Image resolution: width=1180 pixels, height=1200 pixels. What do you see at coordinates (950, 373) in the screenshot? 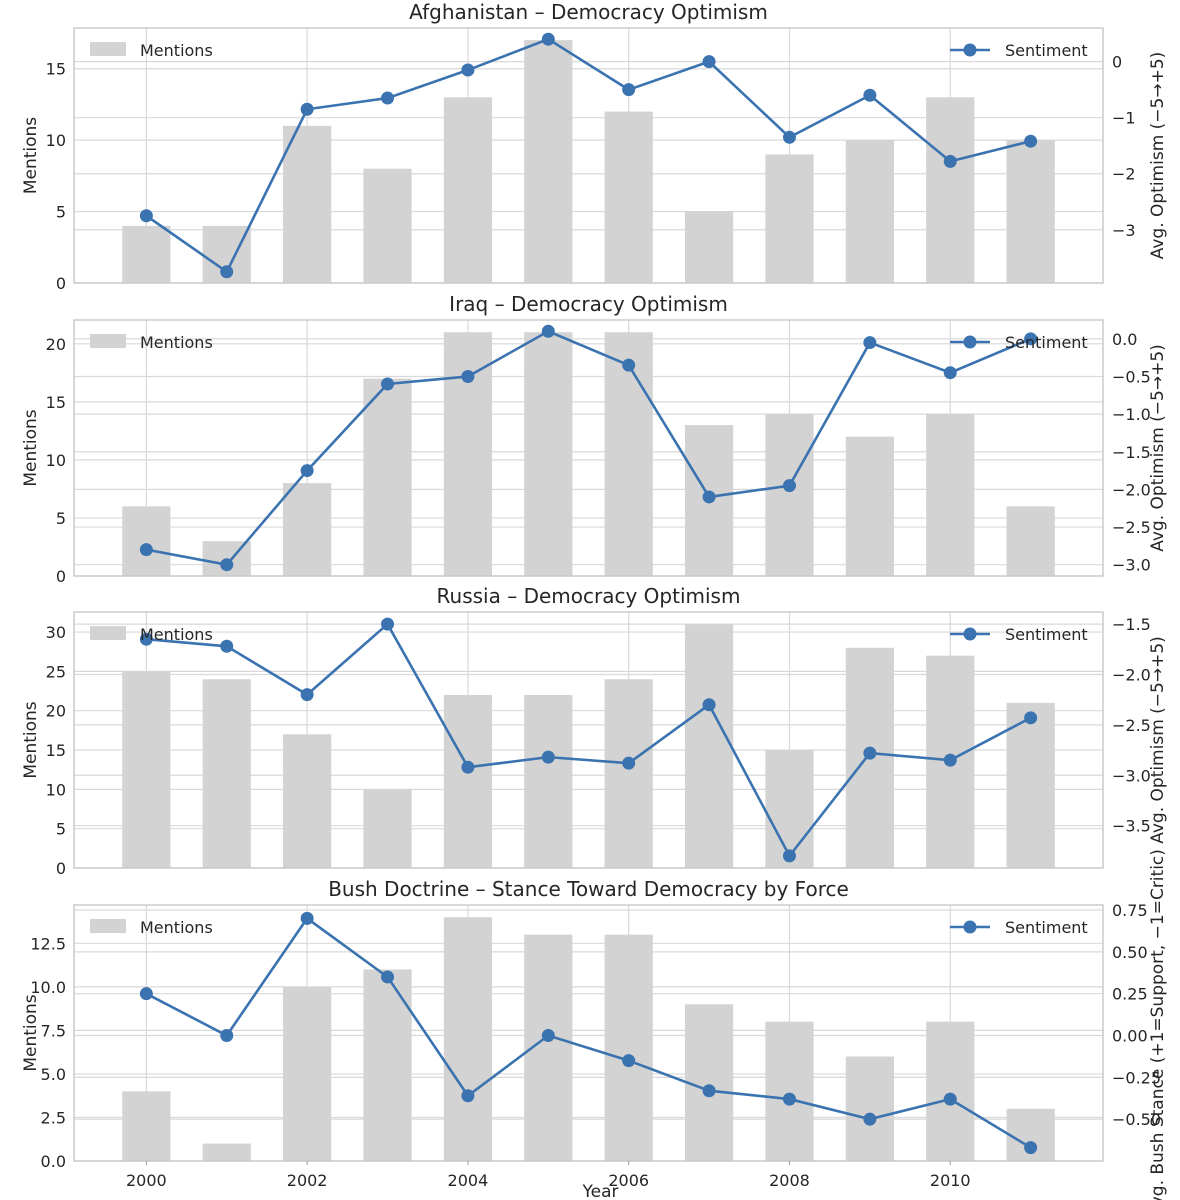
I see `sentiment-point-2010` at bounding box center [950, 373].